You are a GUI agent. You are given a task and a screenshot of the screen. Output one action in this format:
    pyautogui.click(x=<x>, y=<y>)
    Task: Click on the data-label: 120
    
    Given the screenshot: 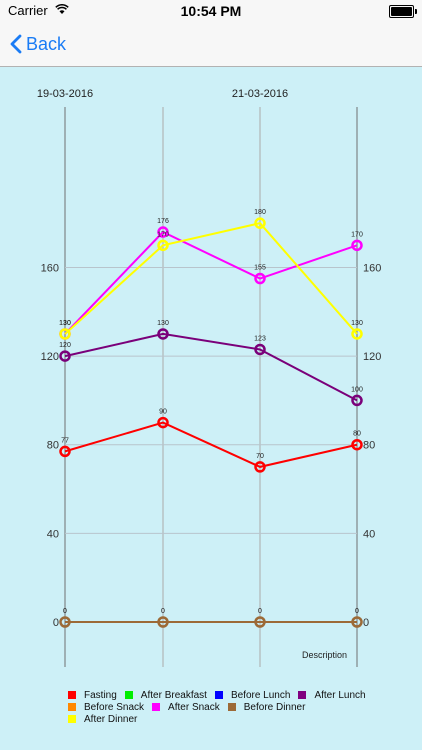 What is the action you would take?
    pyautogui.click(x=65, y=345)
    